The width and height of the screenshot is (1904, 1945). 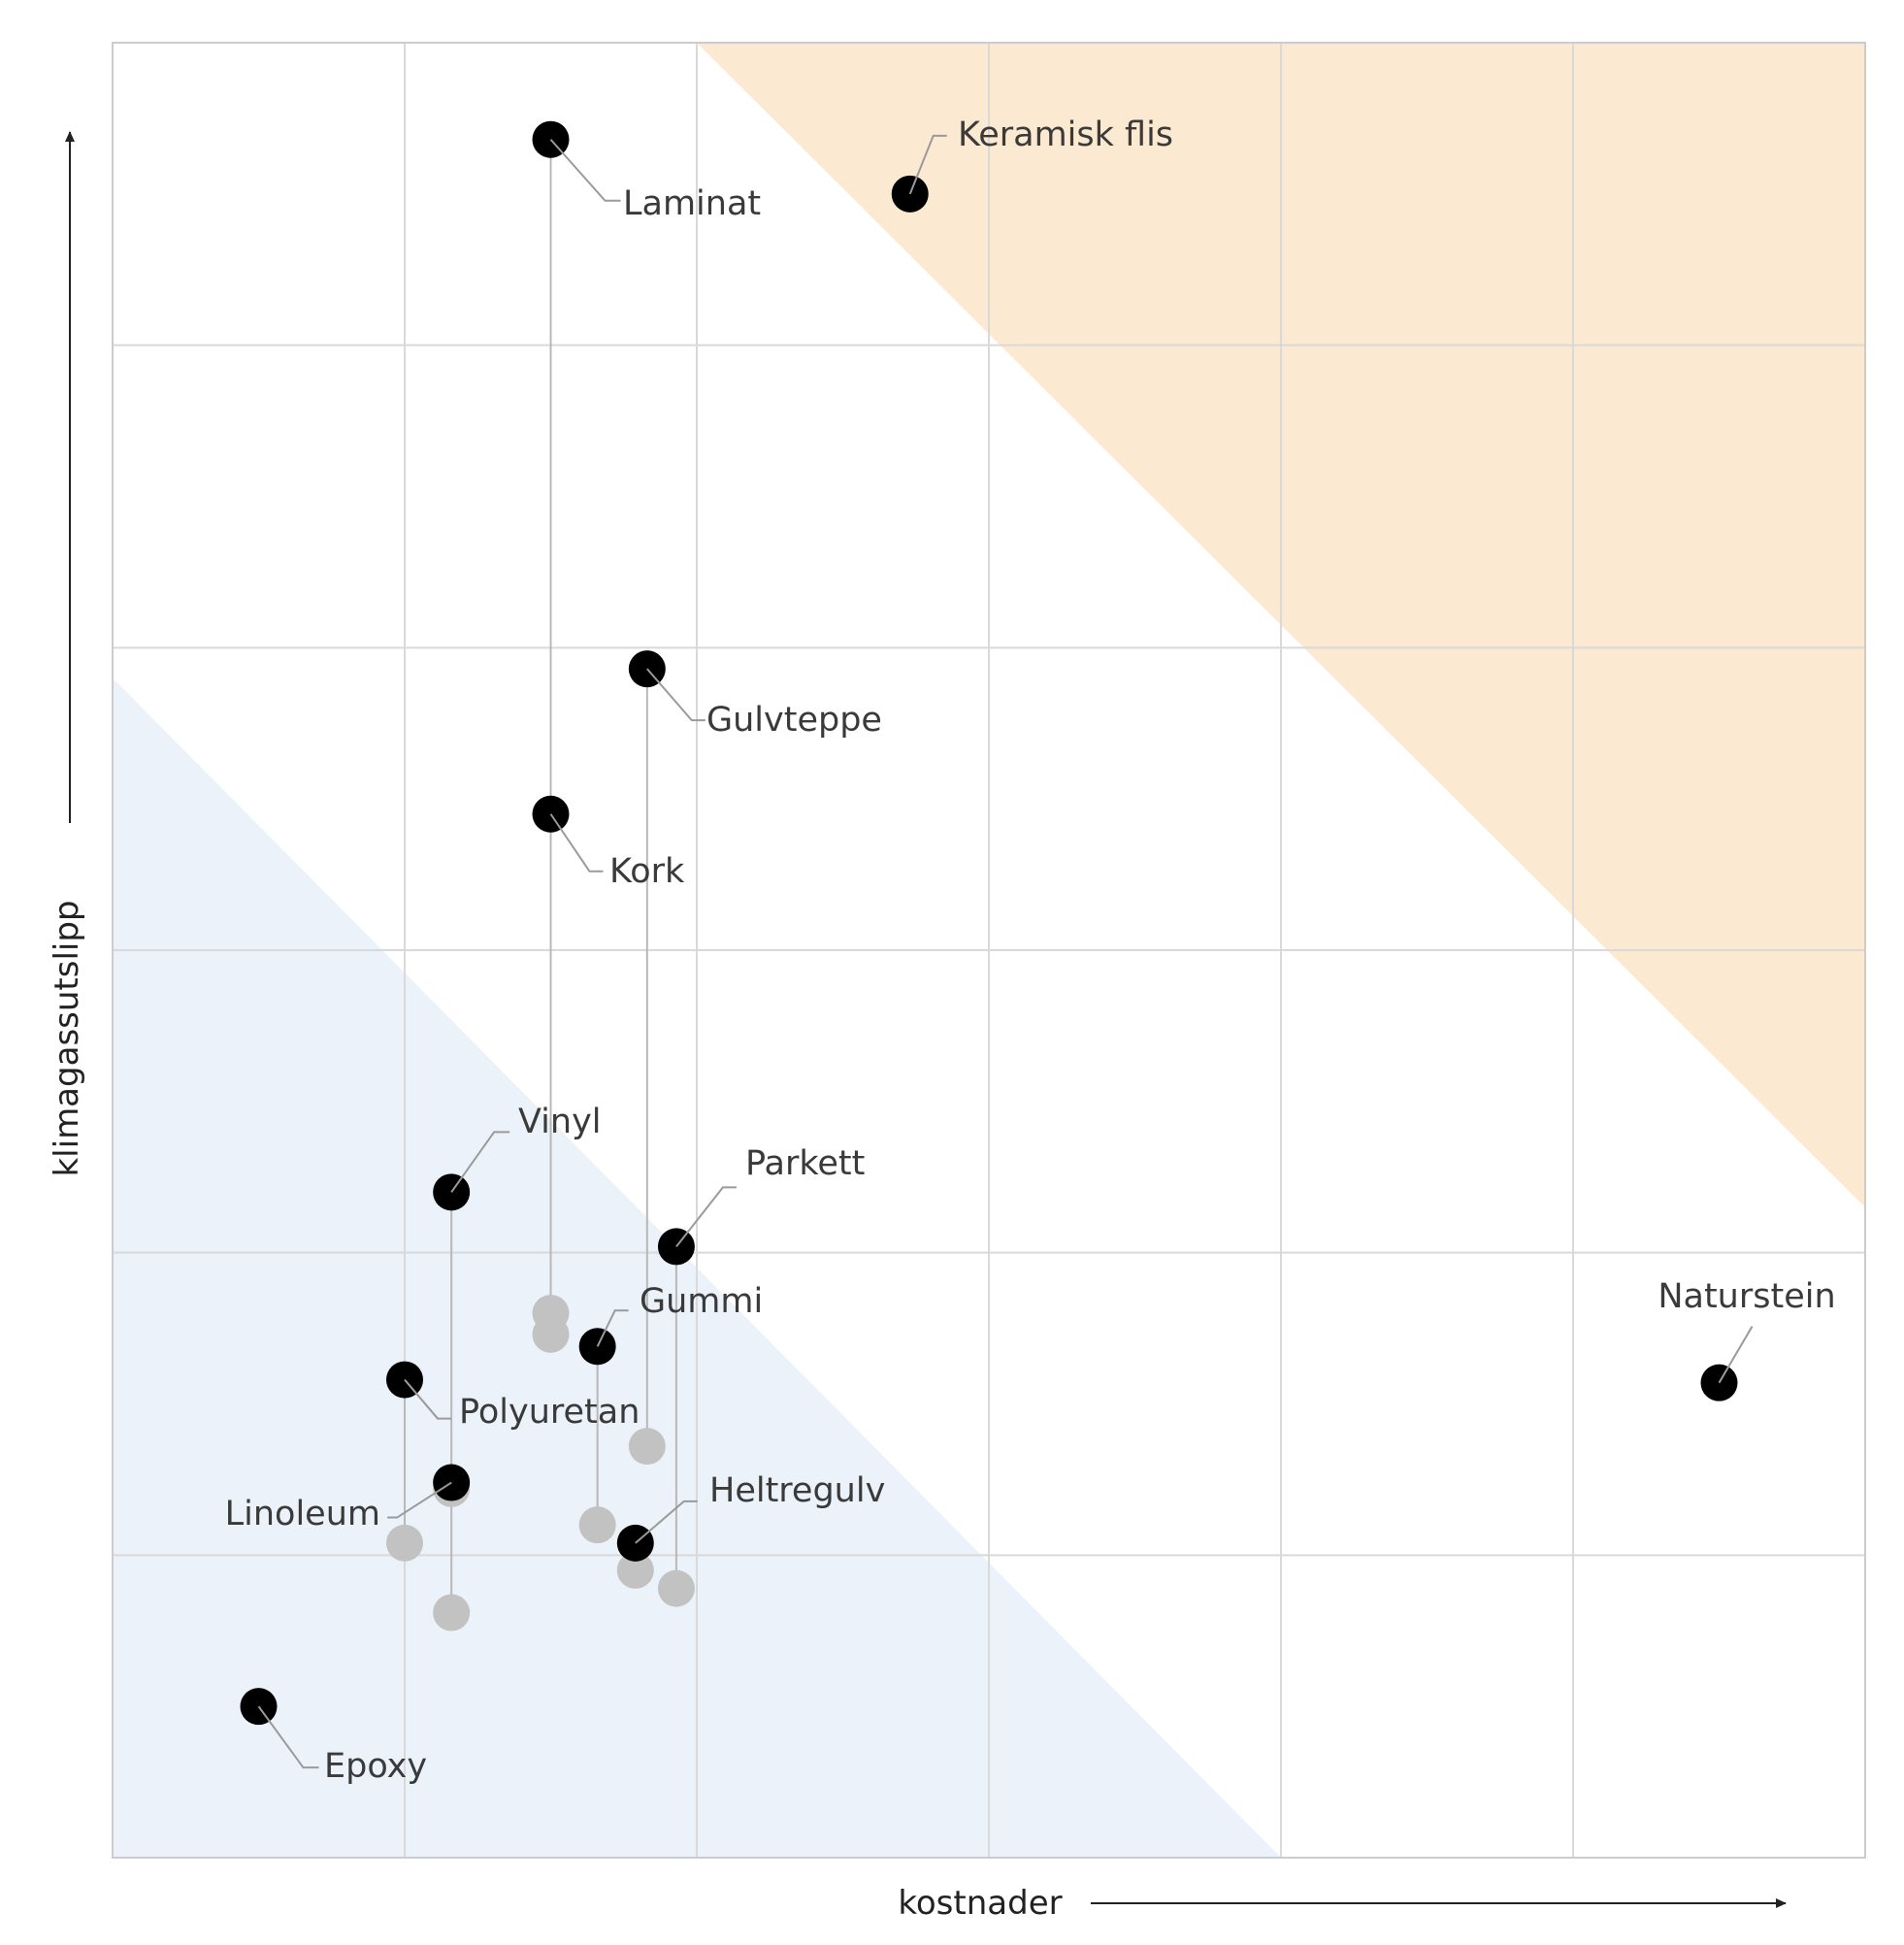 I want to click on baseline-point-heltregulv, so click(x=635, y=1570).